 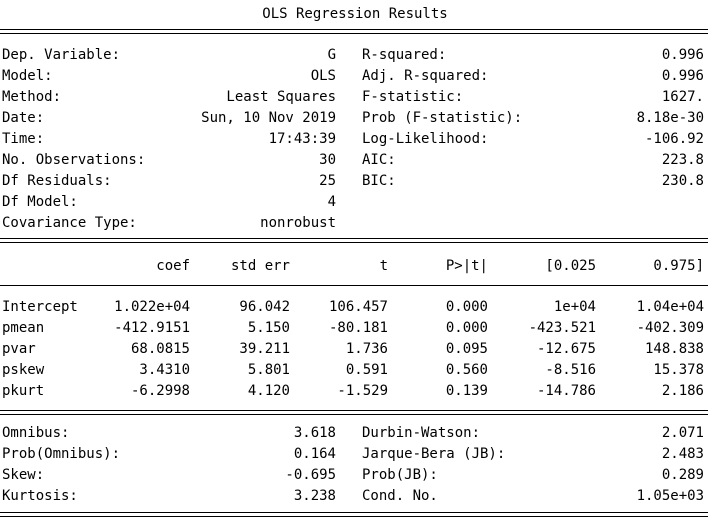 What do you see at coordinates (268, 118) in the screenshot?
I see `summary-value: Sun, 10 Nov 2019` at bounding box center [268, 118].